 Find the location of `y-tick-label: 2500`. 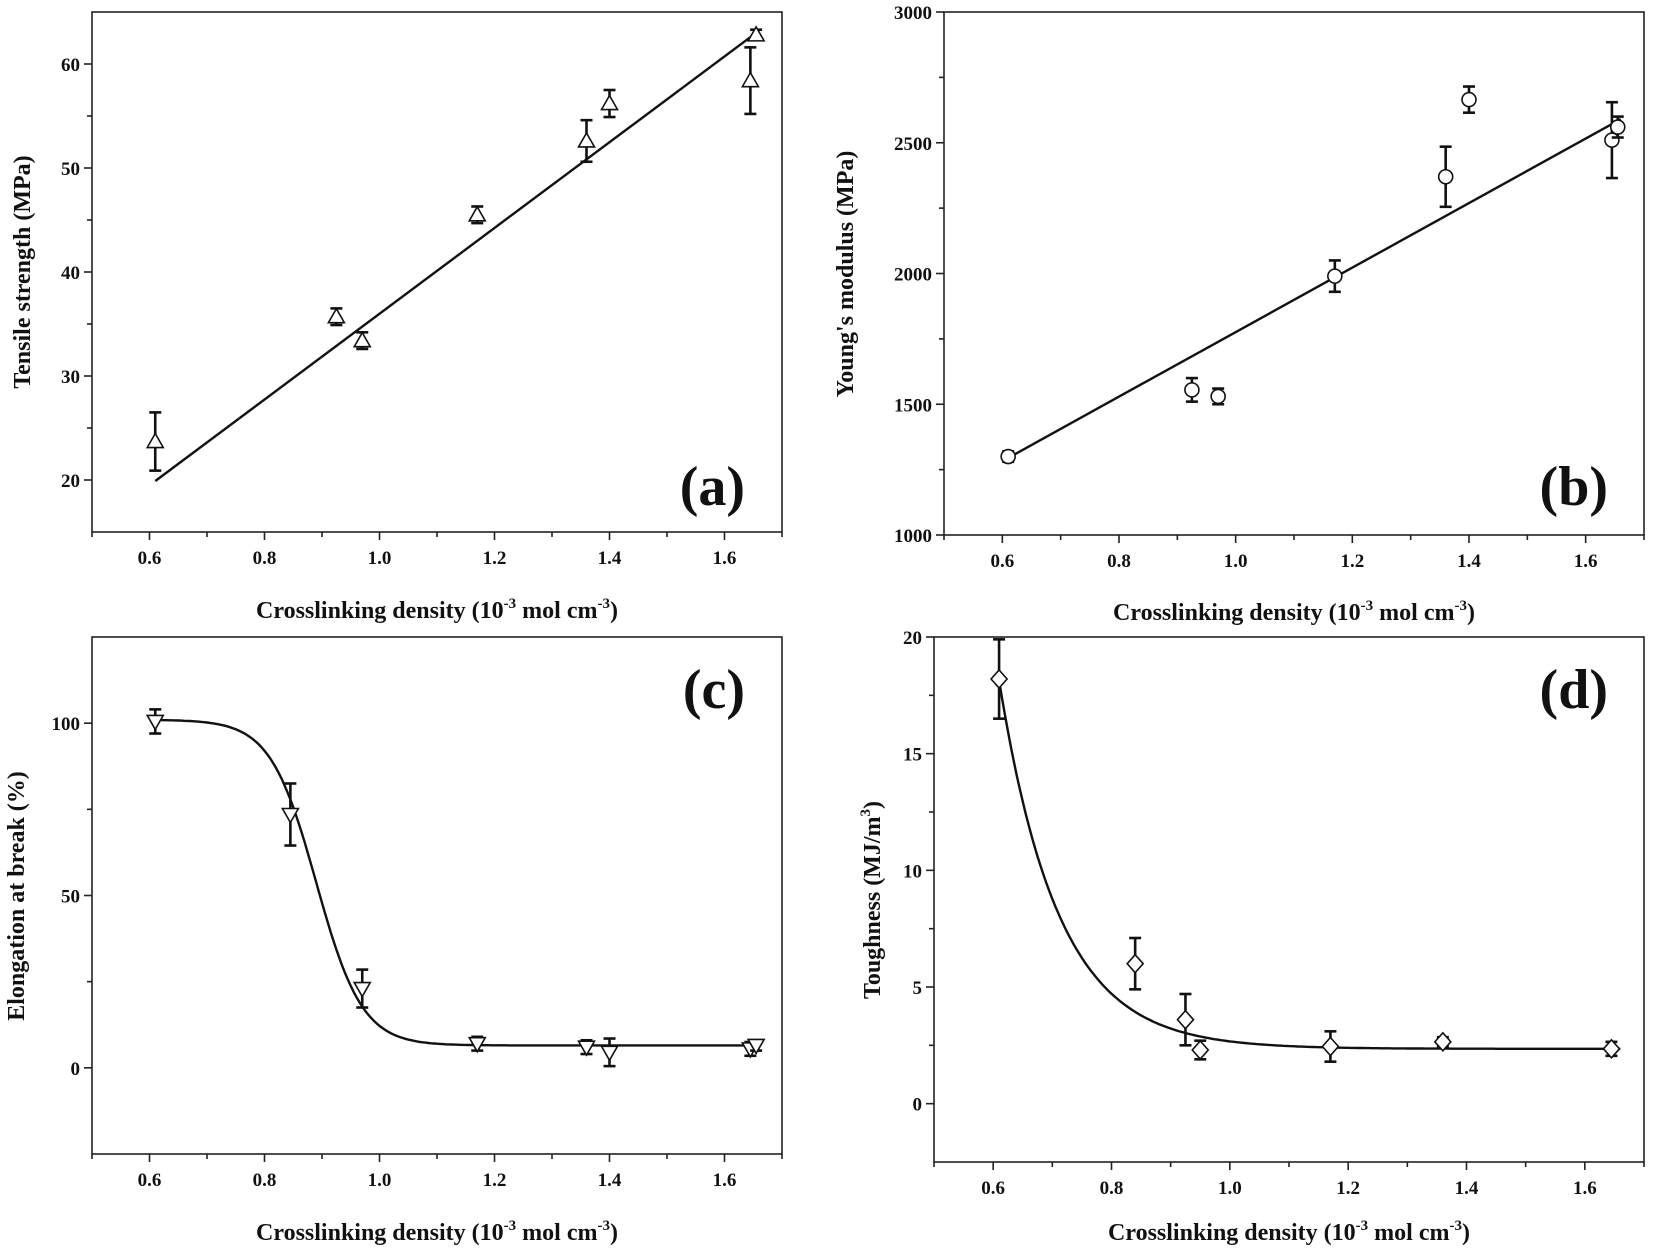

y-tick-label: 2500 is located at coordinates (913, 144).